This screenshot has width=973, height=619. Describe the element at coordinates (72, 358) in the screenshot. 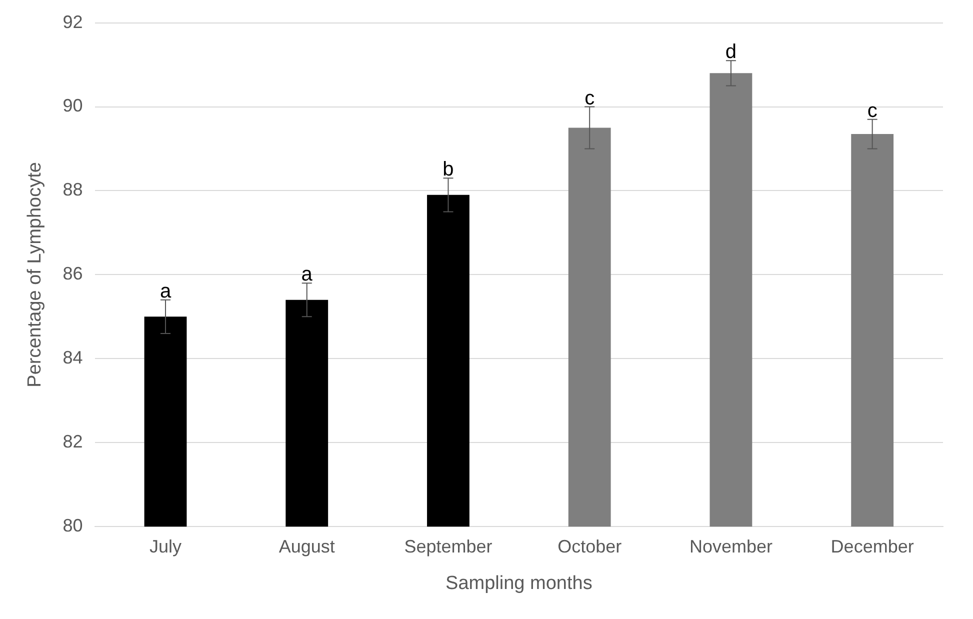

I see `y-tick-label: 84` at that location.